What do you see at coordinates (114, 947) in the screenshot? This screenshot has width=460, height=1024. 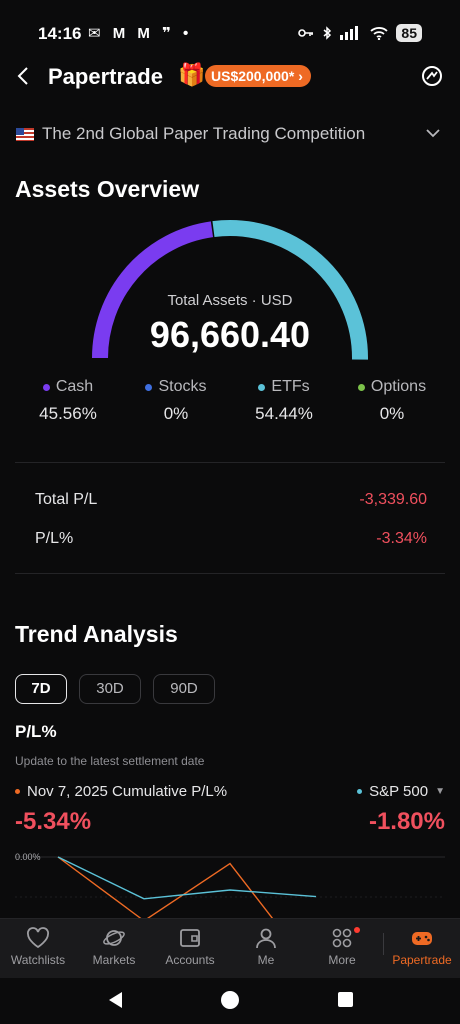 I see `nav-markets: Markets` at bounding box center [114, 947].